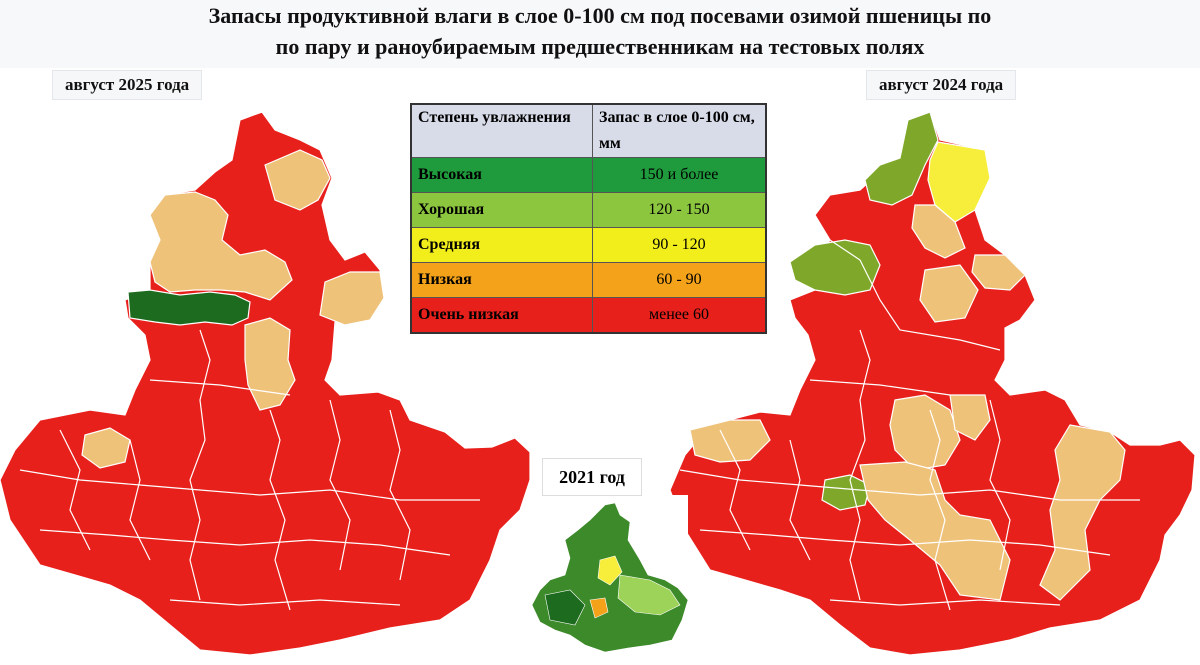  I want to click on region-low-1-2024, so click(938, 231).